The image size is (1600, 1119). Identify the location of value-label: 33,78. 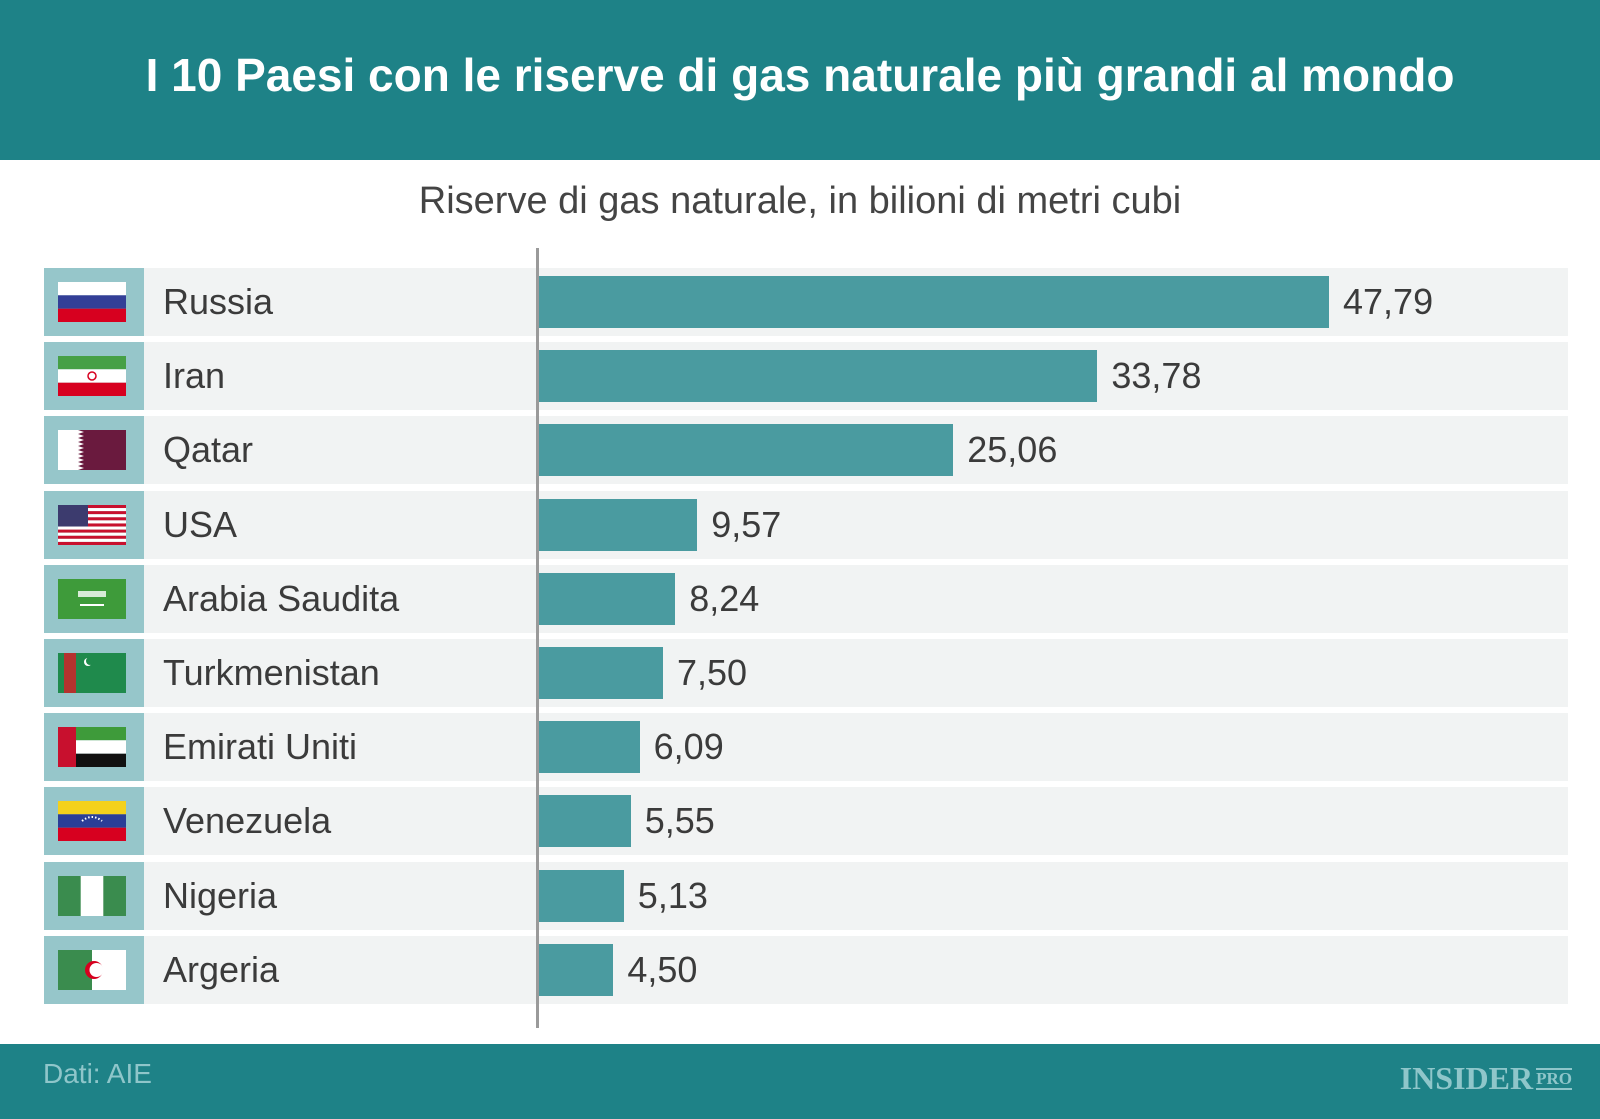
(1156, 376).